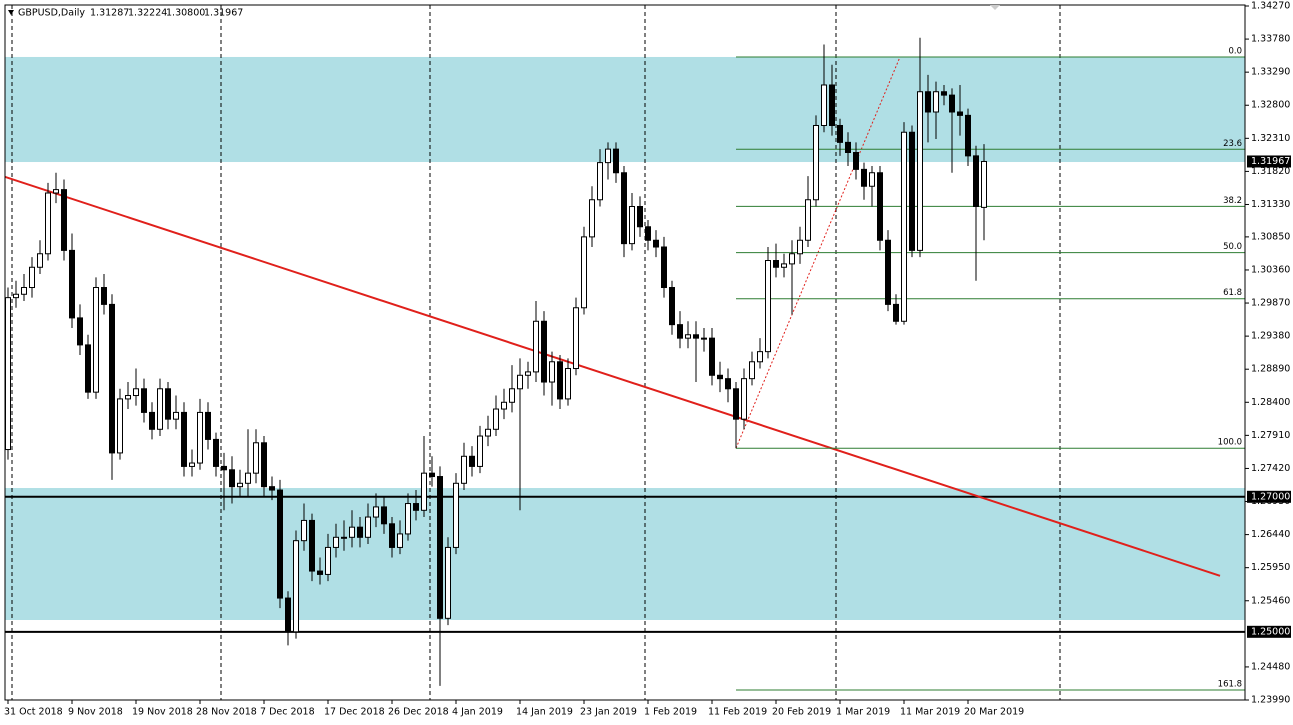 The height and width of the screenshot is (725, 1293). What do you see at coordinates (1270, 6) in the screenshot?
I see `y-tick-label: 1.34270` at bounding box center [1270, 6].